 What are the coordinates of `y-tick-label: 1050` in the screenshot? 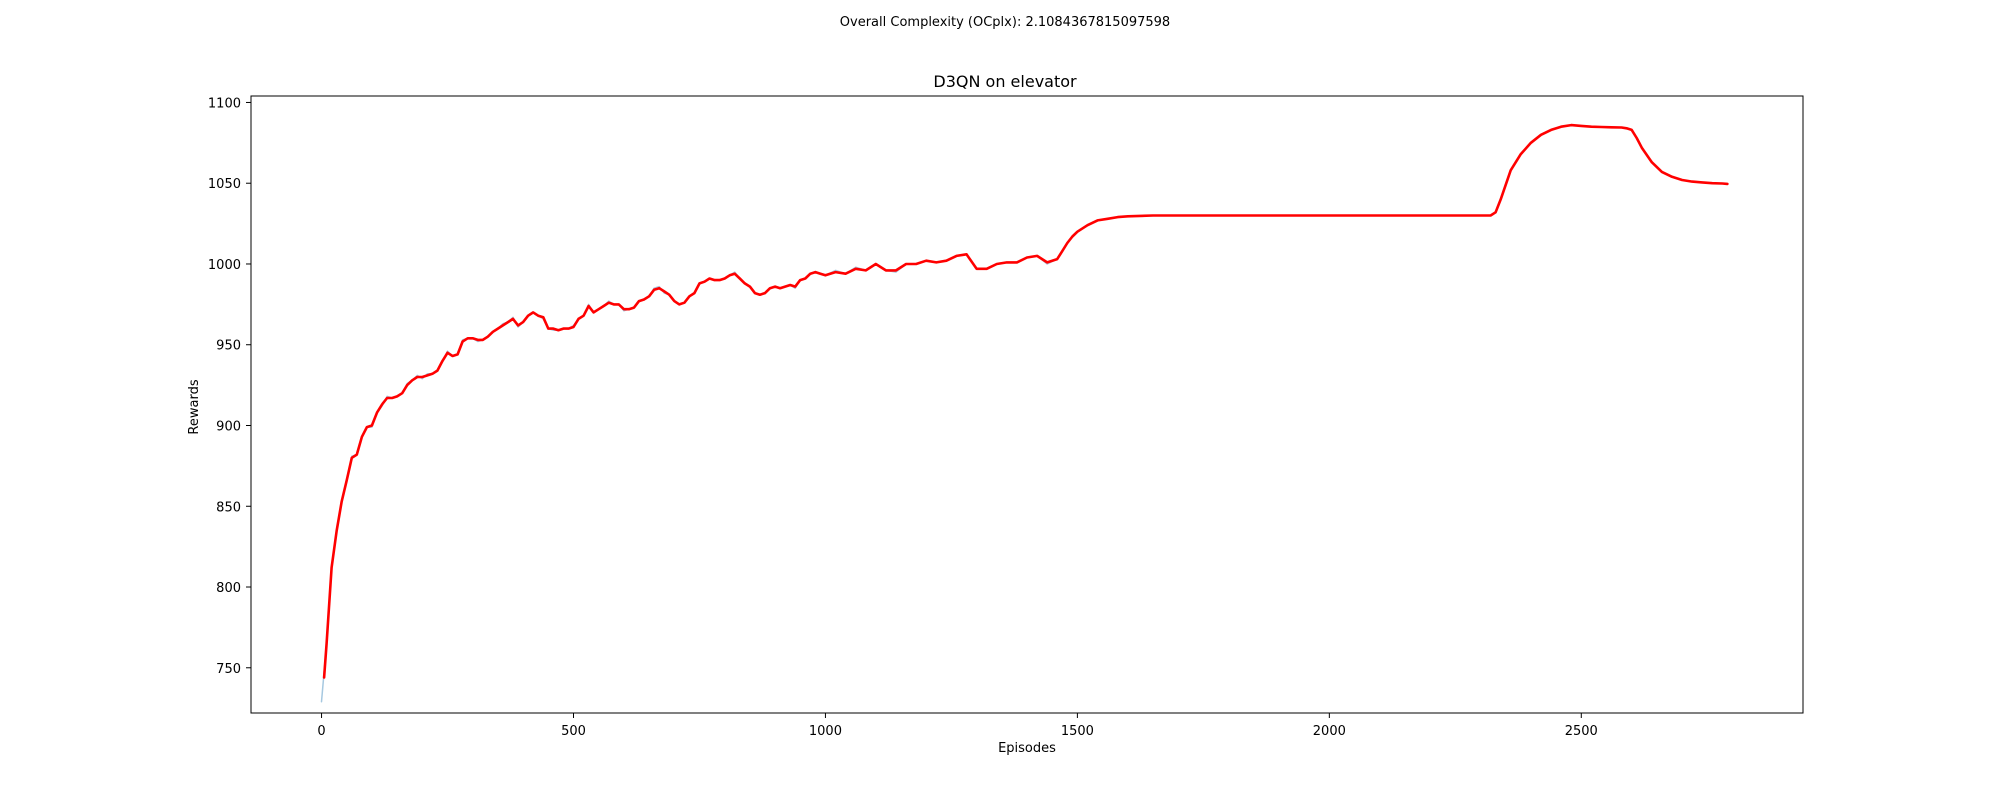 It's located at (224, 184).